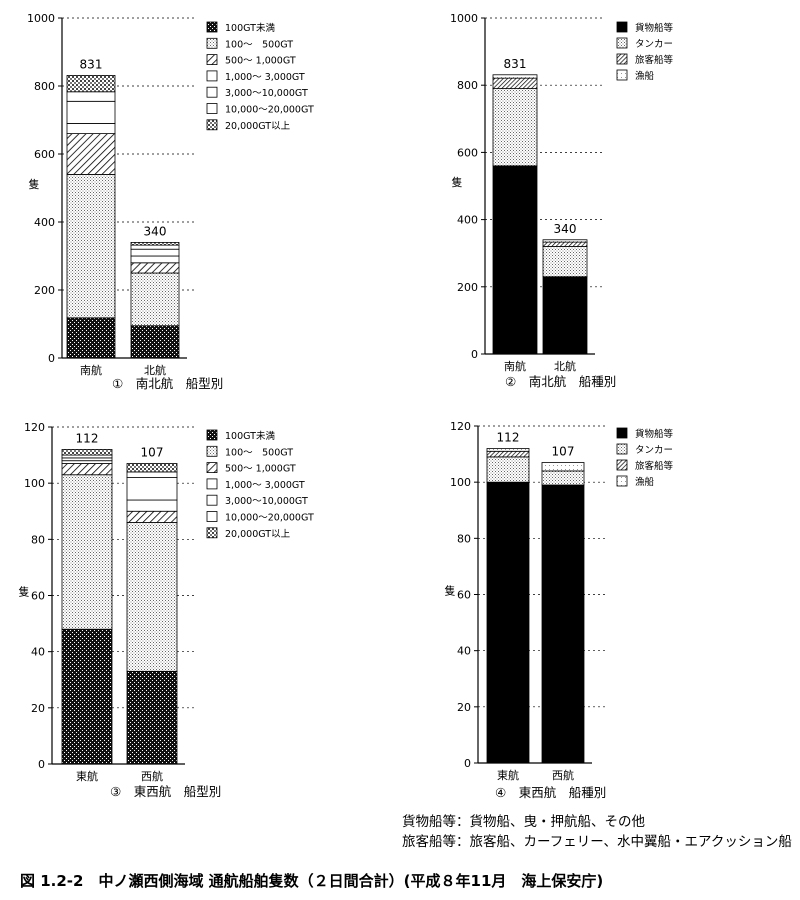 Image resolution: width=800 pixels, height=900 pixels. I want to click on note-cargo: 貨物船等：貨物船、曳・押航船、その他, so click(523, 822).